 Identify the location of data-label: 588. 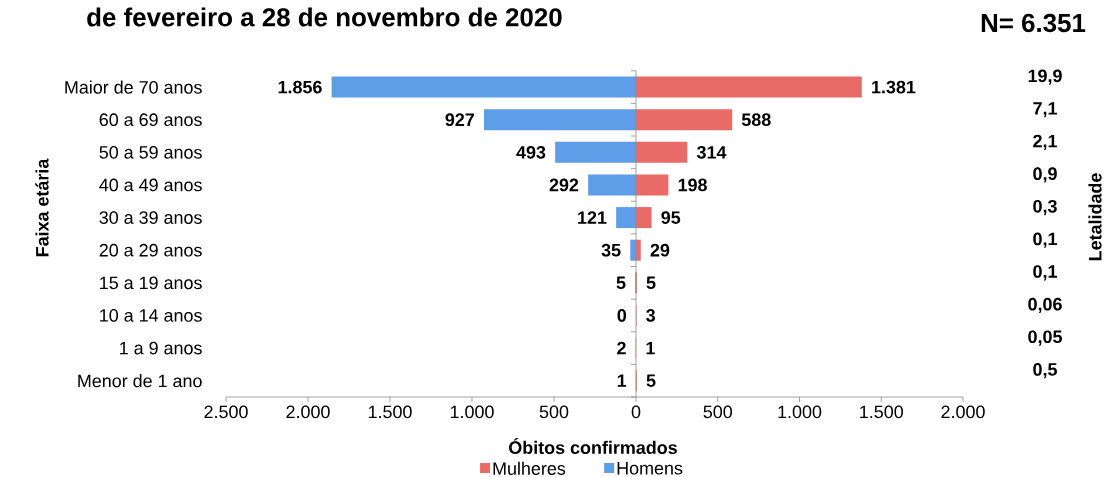
(756, 120).